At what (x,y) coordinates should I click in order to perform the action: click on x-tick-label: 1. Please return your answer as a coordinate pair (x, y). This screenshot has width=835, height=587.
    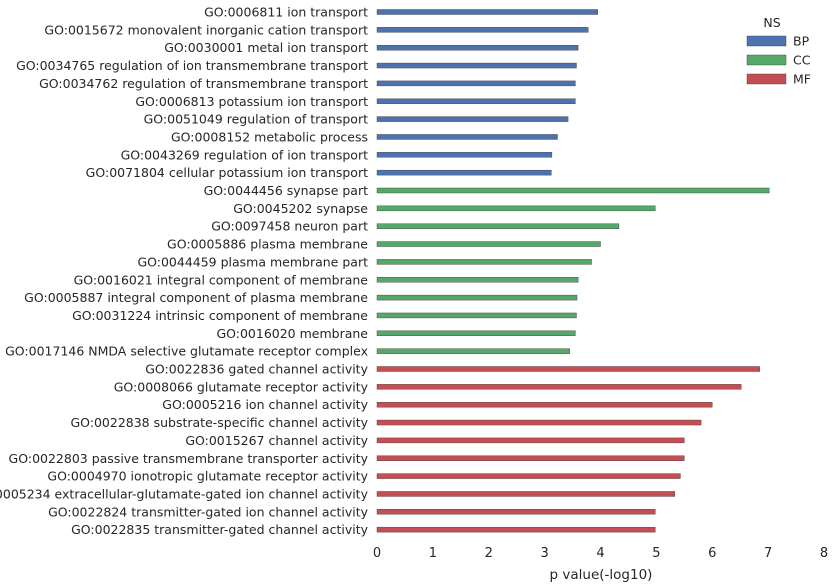
    Looking at the image, I should click on (433, 553).